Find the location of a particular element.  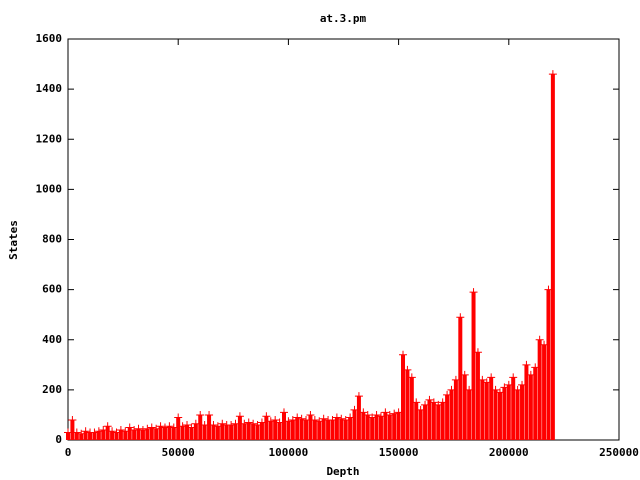

x-tick-label: 0 is located at coordinates (68, 452).